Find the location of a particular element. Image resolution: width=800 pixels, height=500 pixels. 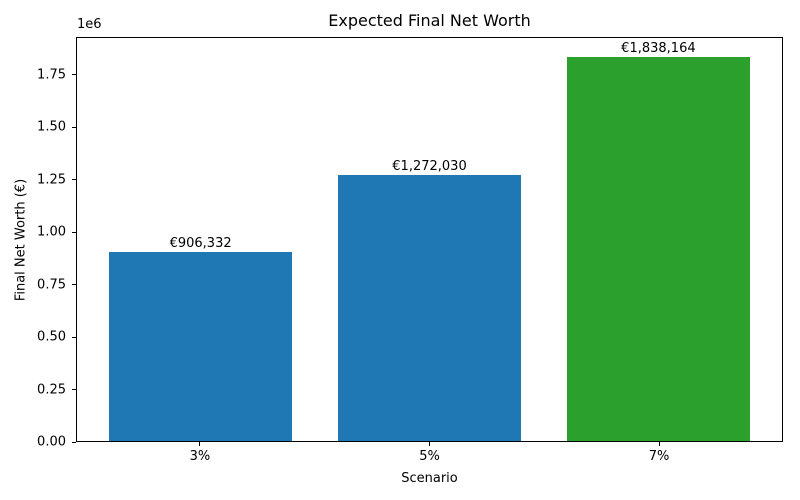

bar-value-label: €906,332 is located at coordinates (200, 243).